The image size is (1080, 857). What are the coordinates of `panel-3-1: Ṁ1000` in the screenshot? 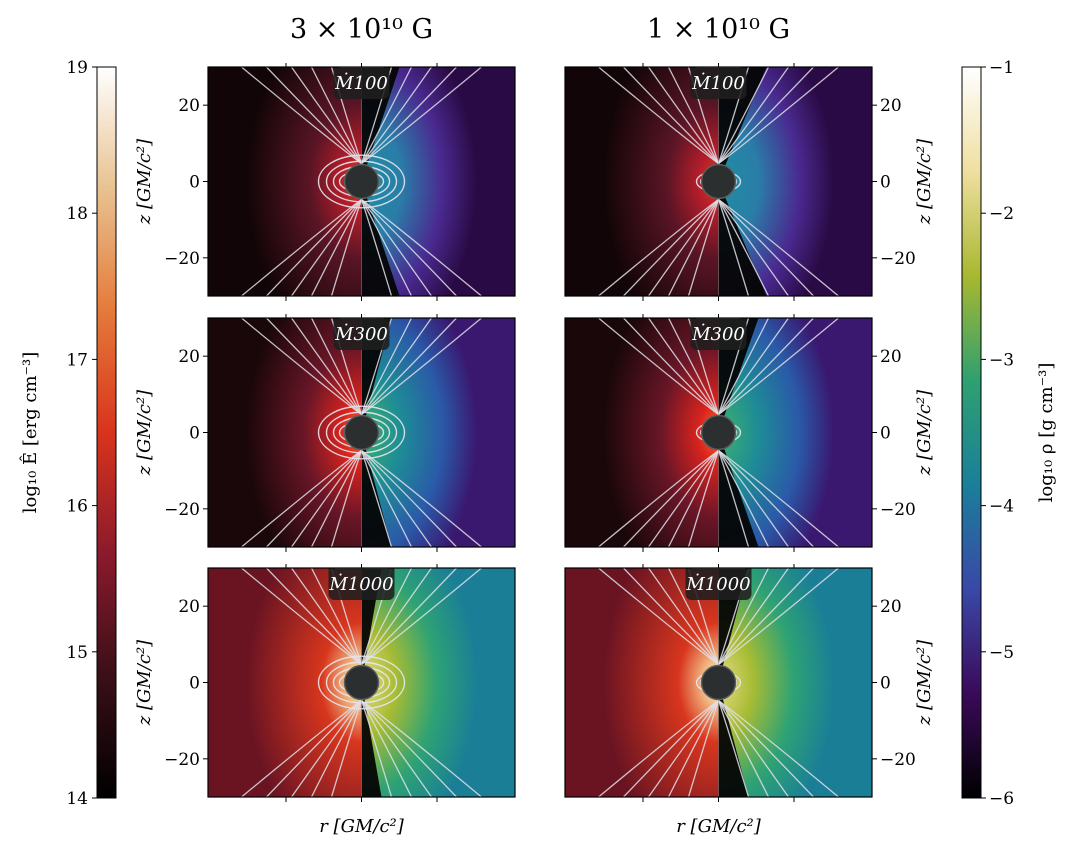 It's located at (361, 682).